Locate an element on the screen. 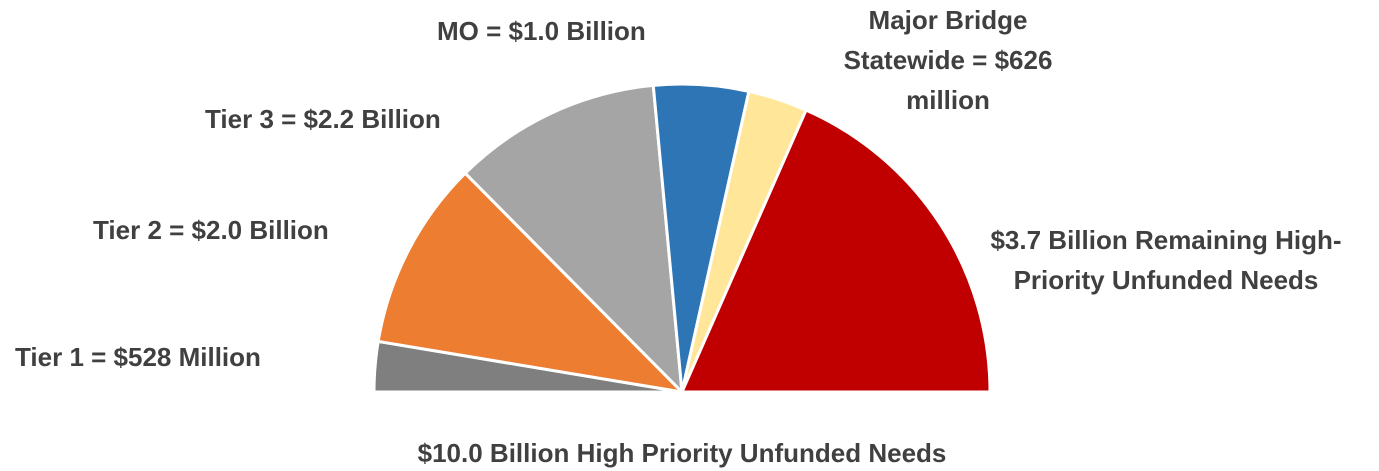 The height and width of the screenshot is (471, 1379). slice-label-line: Statewide = $626 is located at coordinates (948, 60).